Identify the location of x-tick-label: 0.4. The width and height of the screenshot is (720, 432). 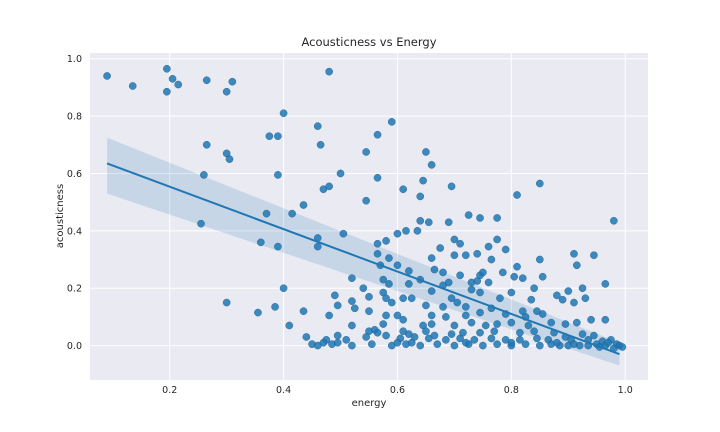
(283, 390).